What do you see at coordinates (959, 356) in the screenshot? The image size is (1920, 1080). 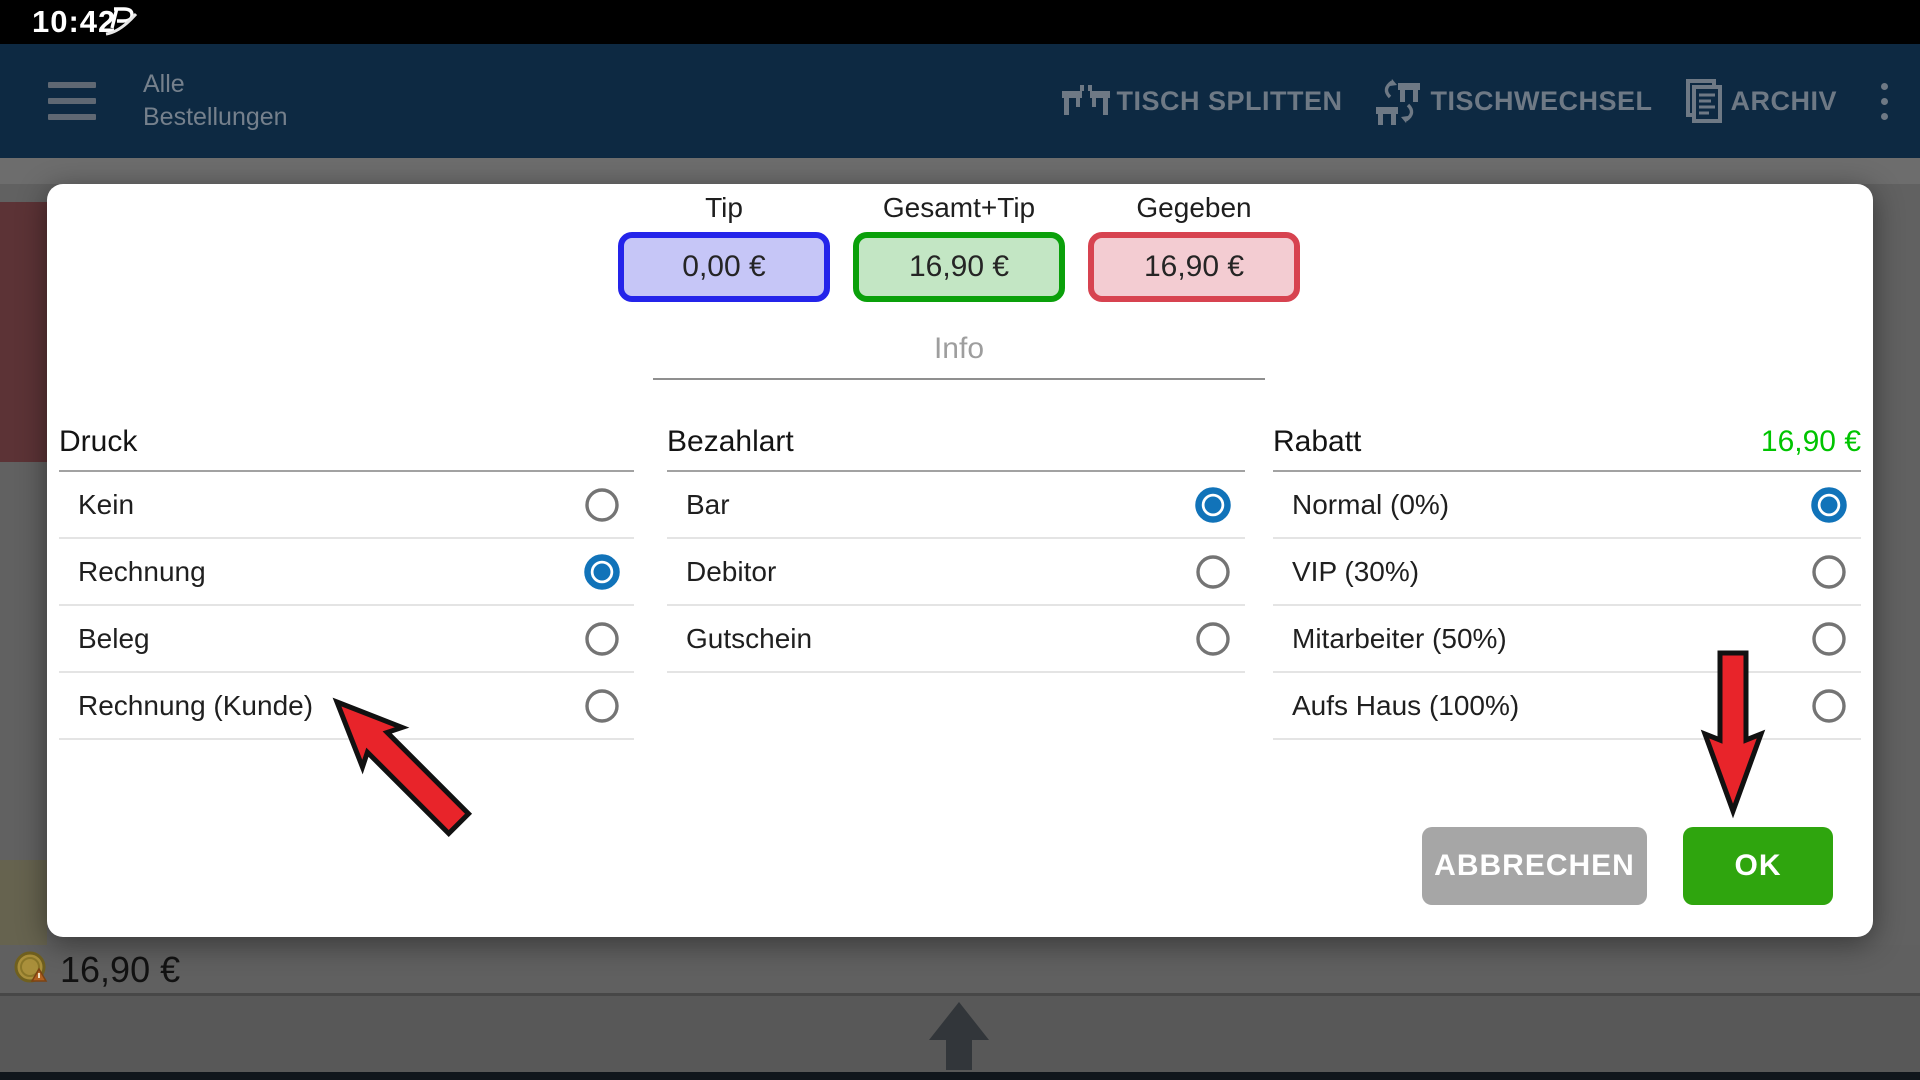 I see `info-input: Info` at bounding box center [959, 356].